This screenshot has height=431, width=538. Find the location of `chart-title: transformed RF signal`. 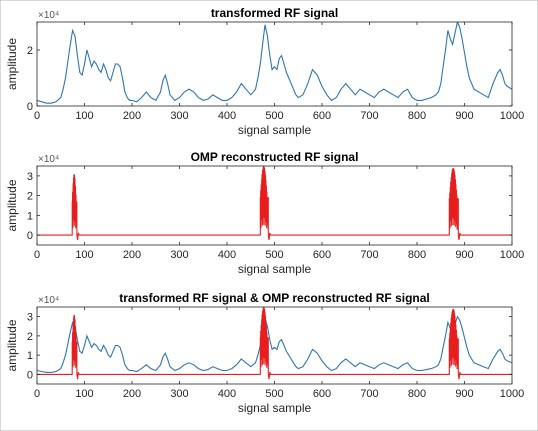

chart-title: transformed RF signal is located at coordinates (274, 13).